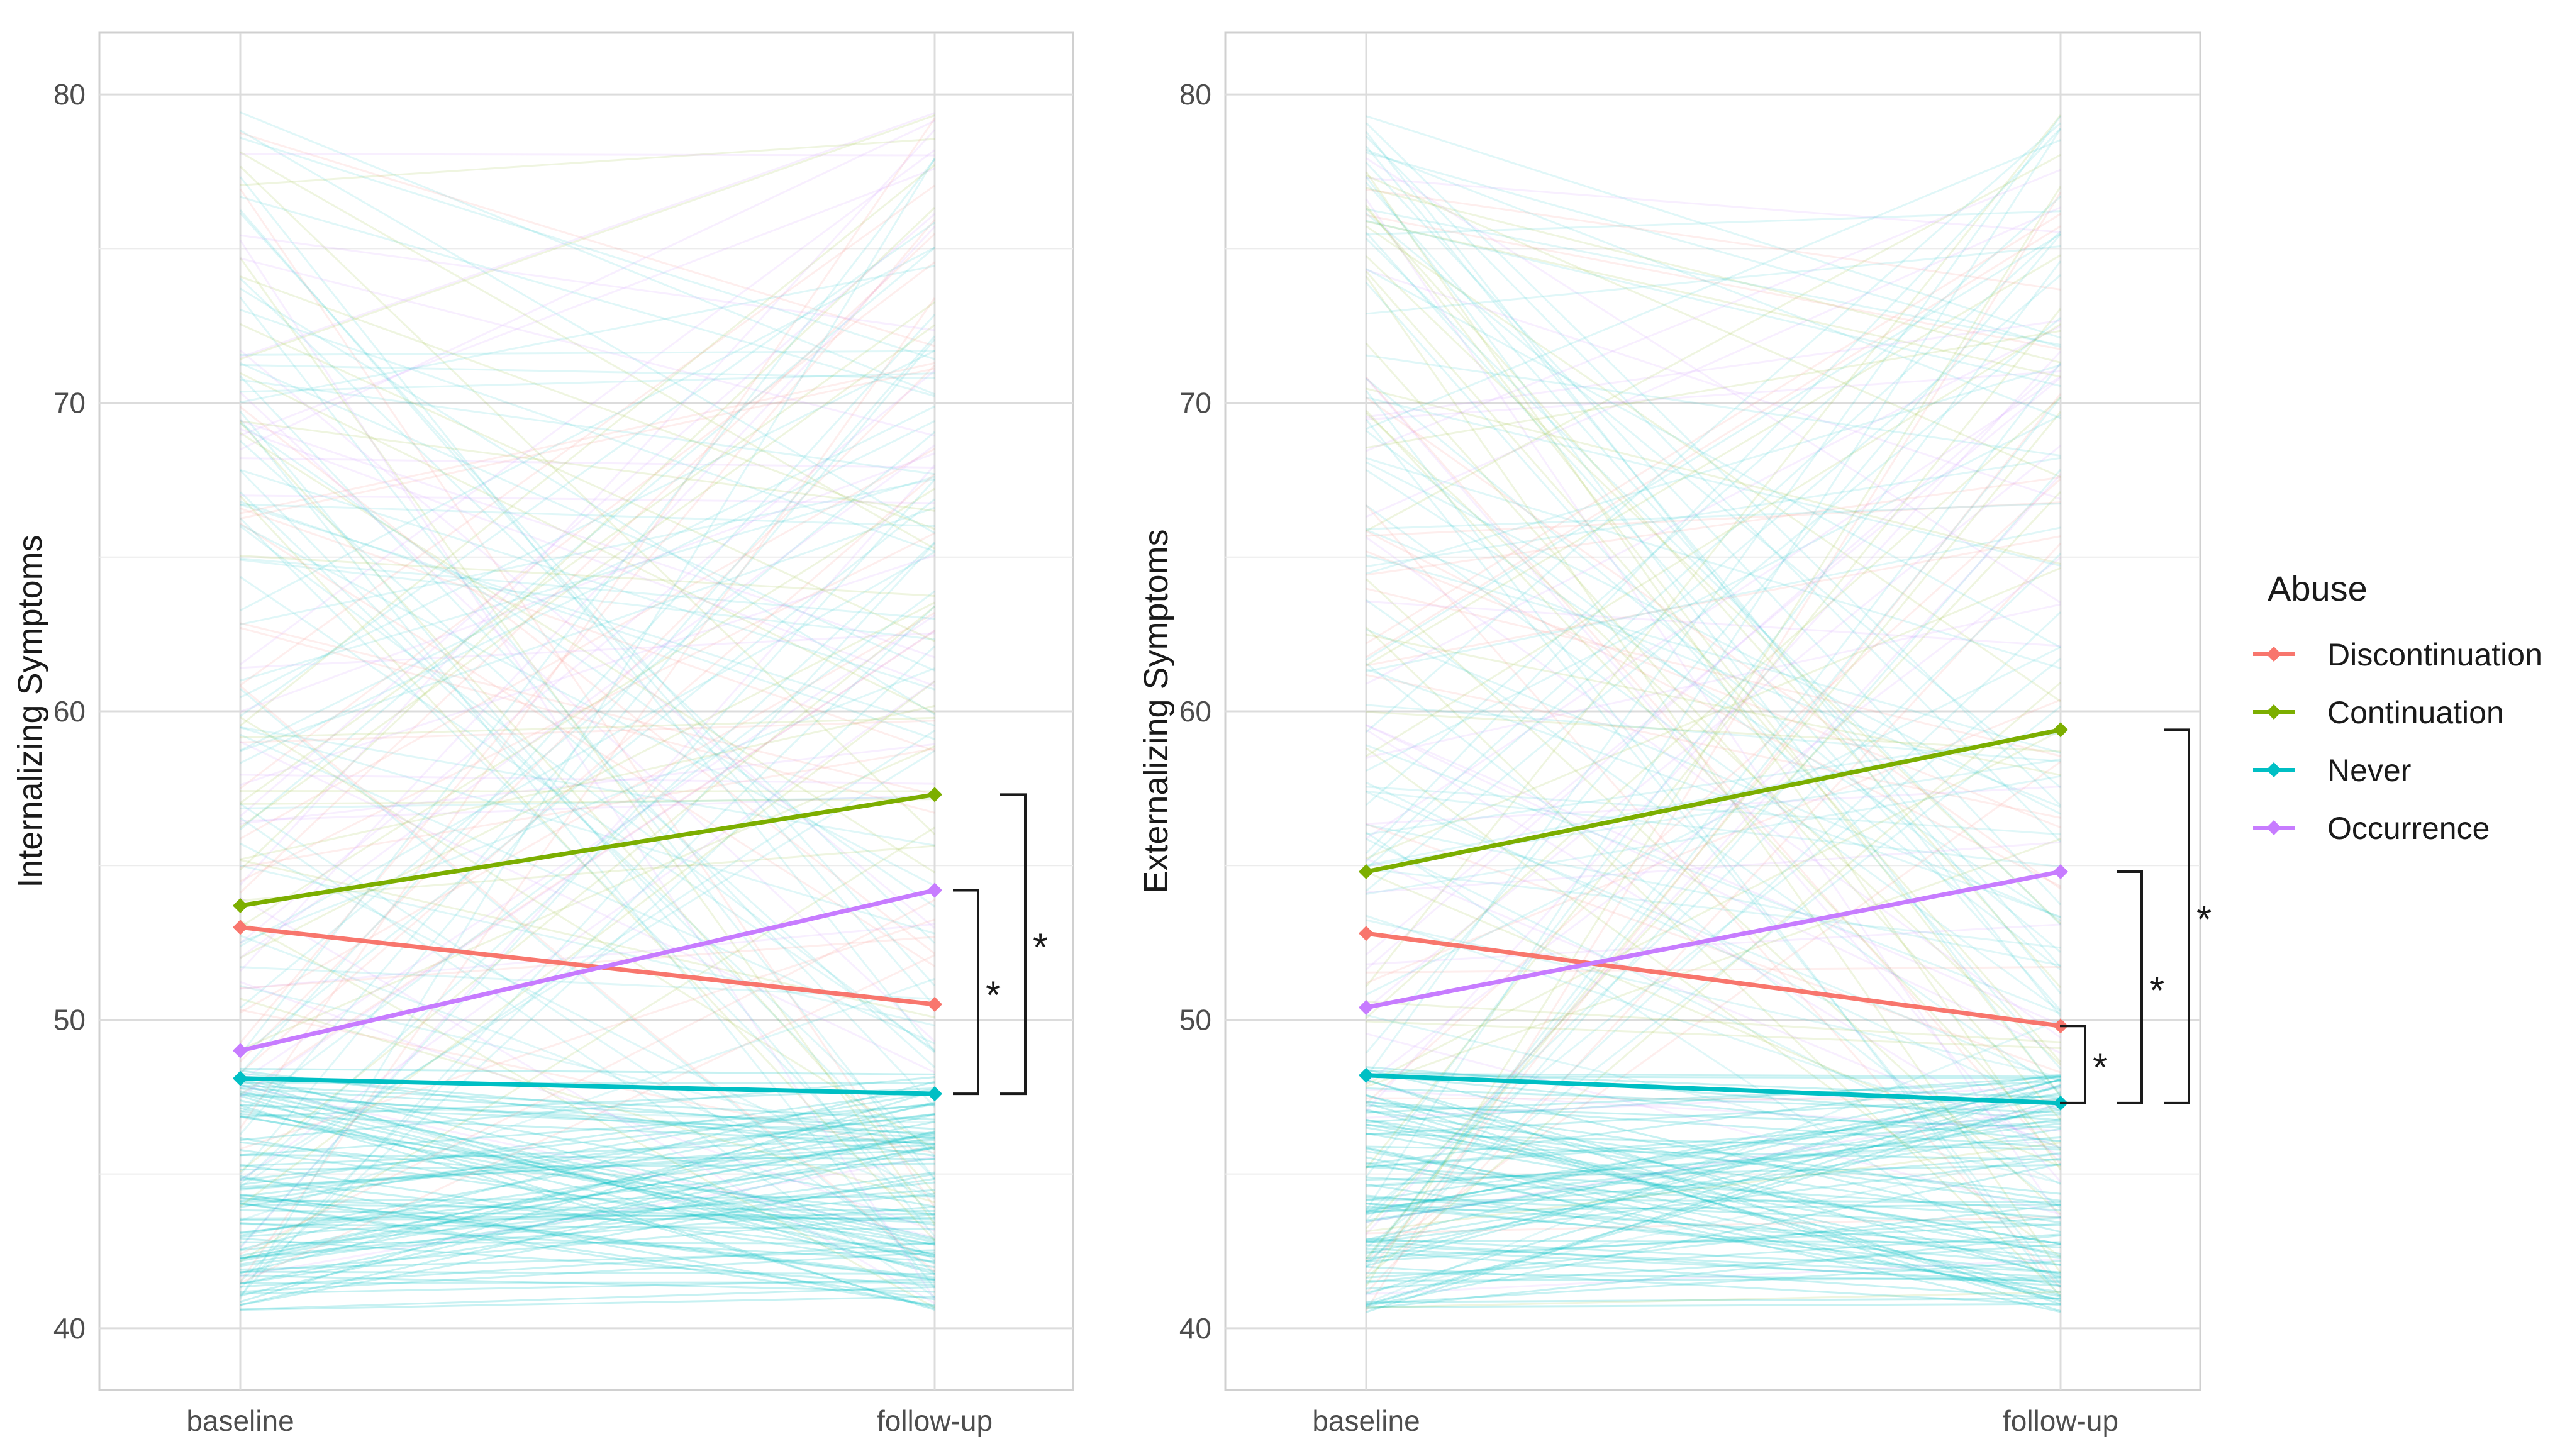  What do you see at coordinates (2434, 654) in the screenshot?
I see `legend-label-discontinuation: Discontinuation` at bounding box center [2434, 654].